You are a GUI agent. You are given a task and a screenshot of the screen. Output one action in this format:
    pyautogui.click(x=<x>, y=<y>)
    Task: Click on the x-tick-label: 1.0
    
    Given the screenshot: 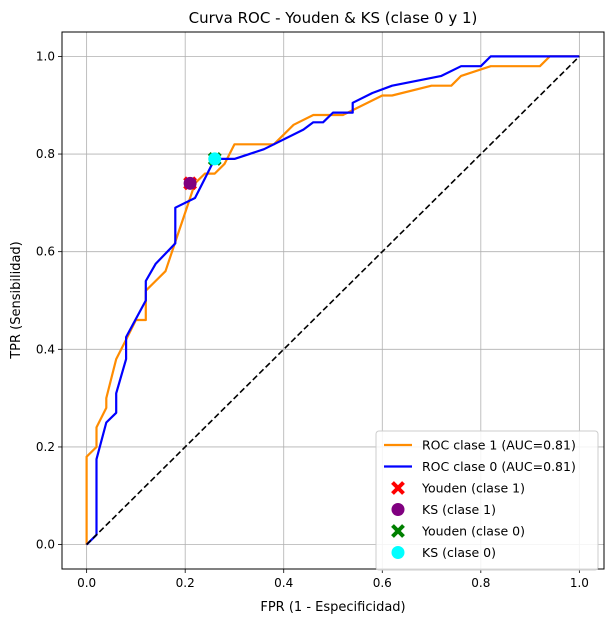 What is the action you would take?
    pyautogui.click(x=579, y=583)
    